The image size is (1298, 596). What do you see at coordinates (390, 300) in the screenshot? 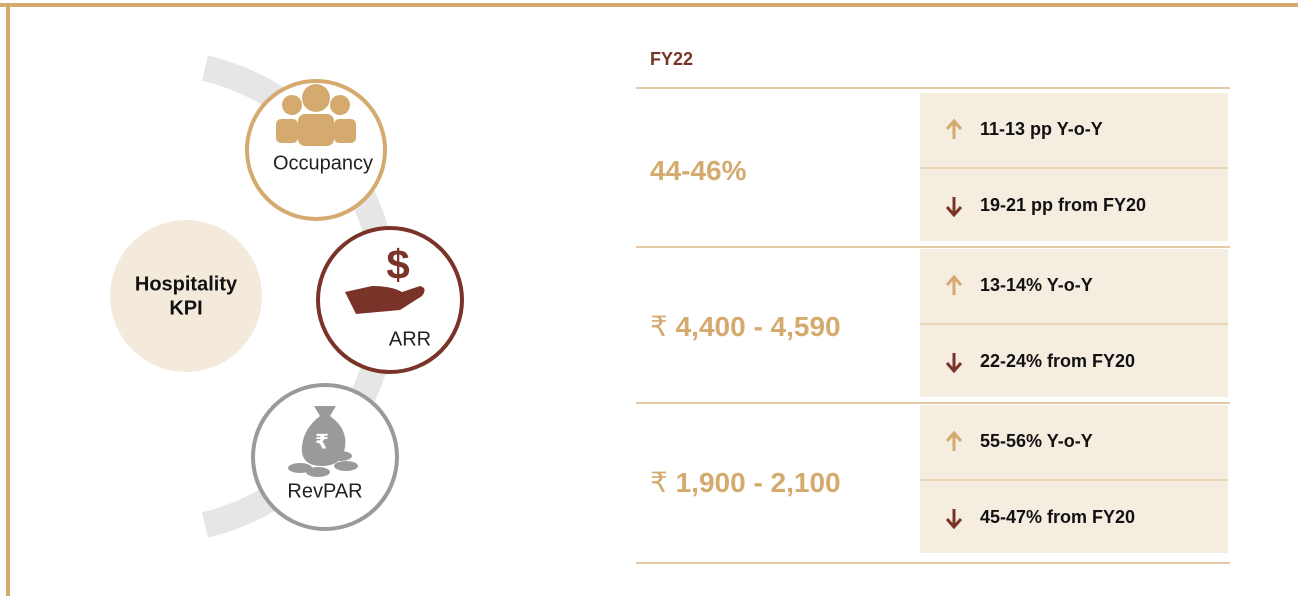
I see `arr-icon: $` at bounding box center [390, 300].